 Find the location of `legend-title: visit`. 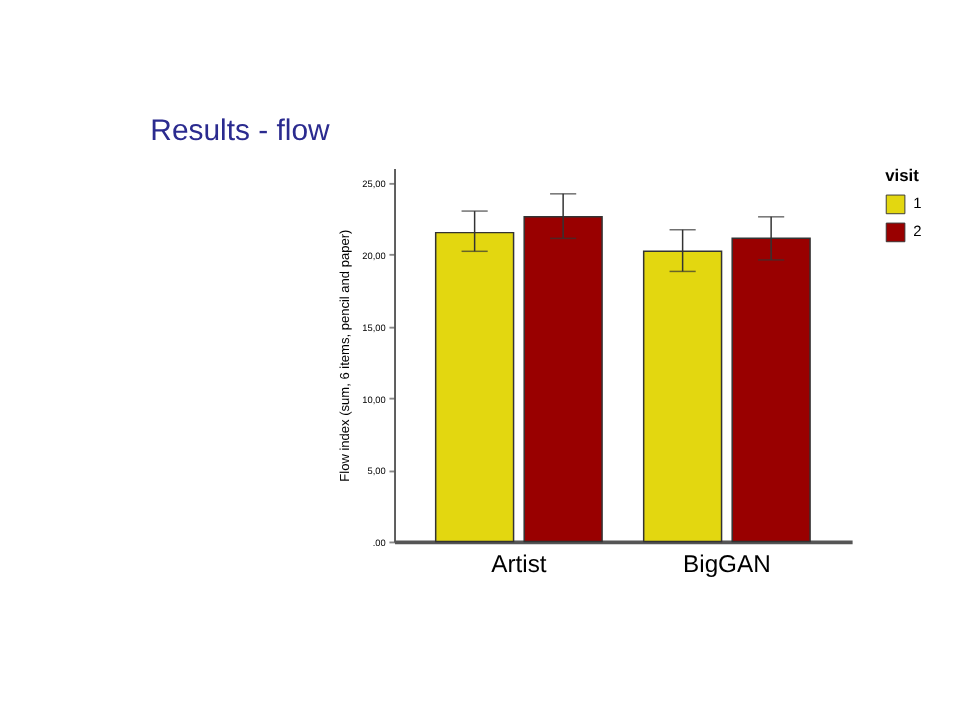

legend-title: visit is located at coordinates (902, 175).